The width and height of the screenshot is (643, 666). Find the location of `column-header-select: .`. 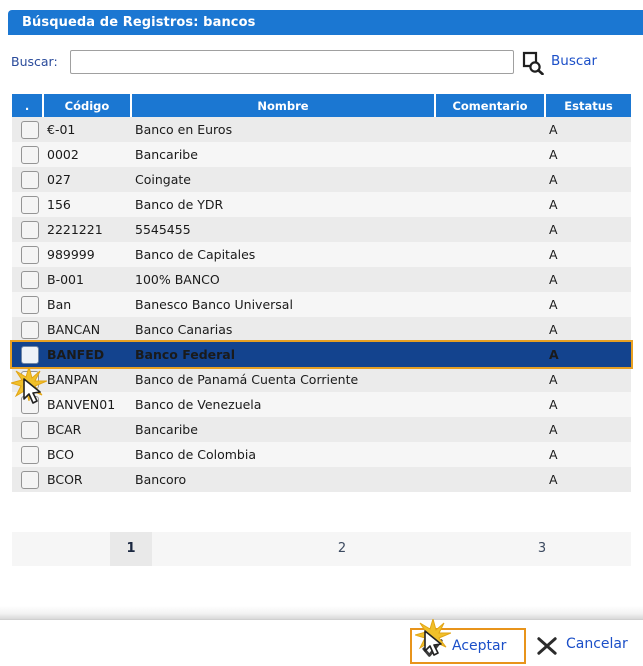

column-header-select: . is located at coordinates (28, 105).